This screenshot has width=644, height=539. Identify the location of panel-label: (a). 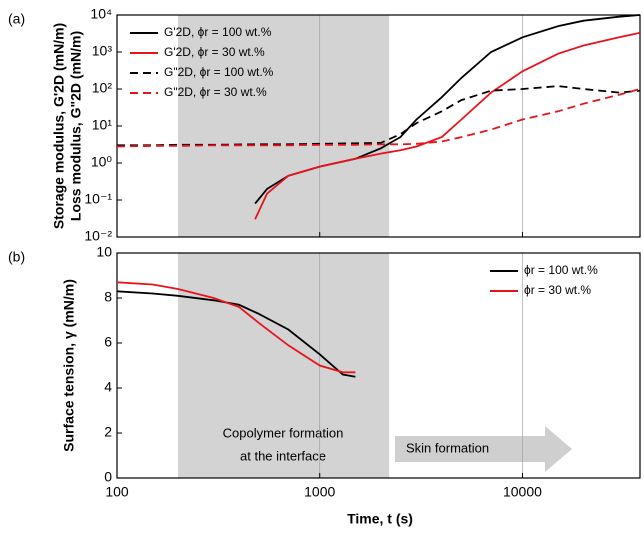
(16, 19).